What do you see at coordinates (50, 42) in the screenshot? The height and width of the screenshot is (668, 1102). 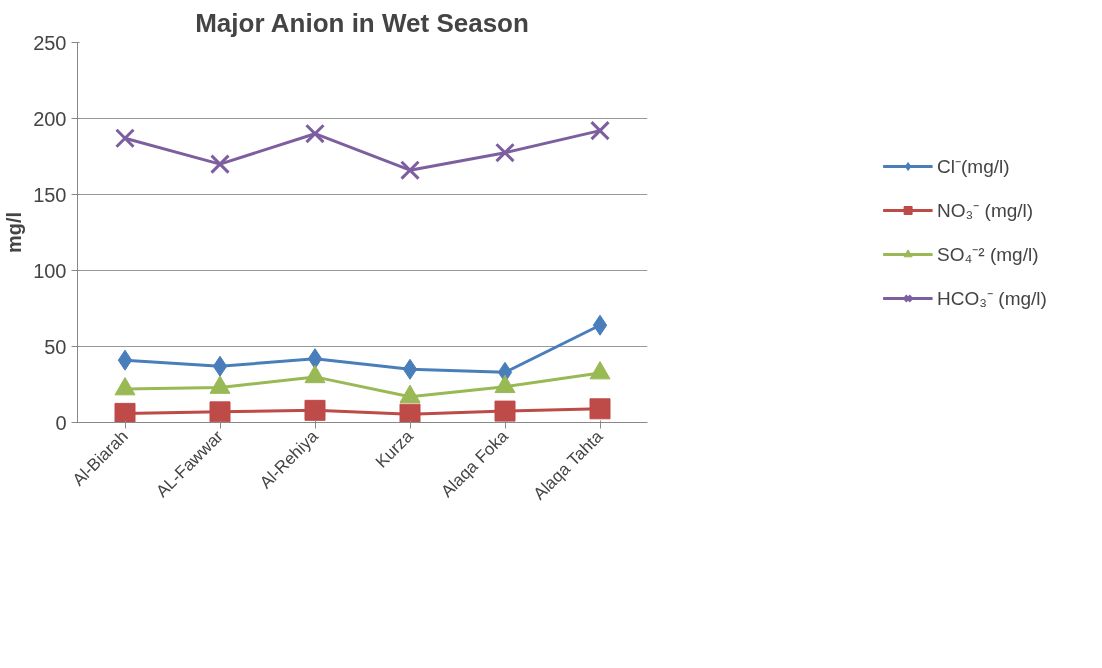 I see `y-tick-label: 250` at bounding box center [50, 42].